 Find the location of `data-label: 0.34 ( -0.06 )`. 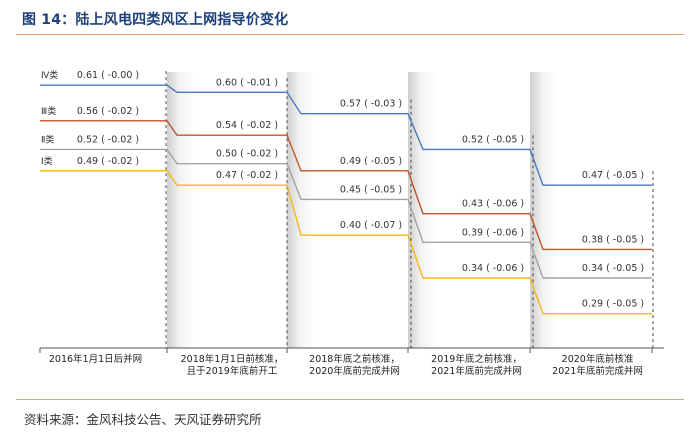

data-label: 0.34 ( -0.06 ) is located at coordinates (493, 268).